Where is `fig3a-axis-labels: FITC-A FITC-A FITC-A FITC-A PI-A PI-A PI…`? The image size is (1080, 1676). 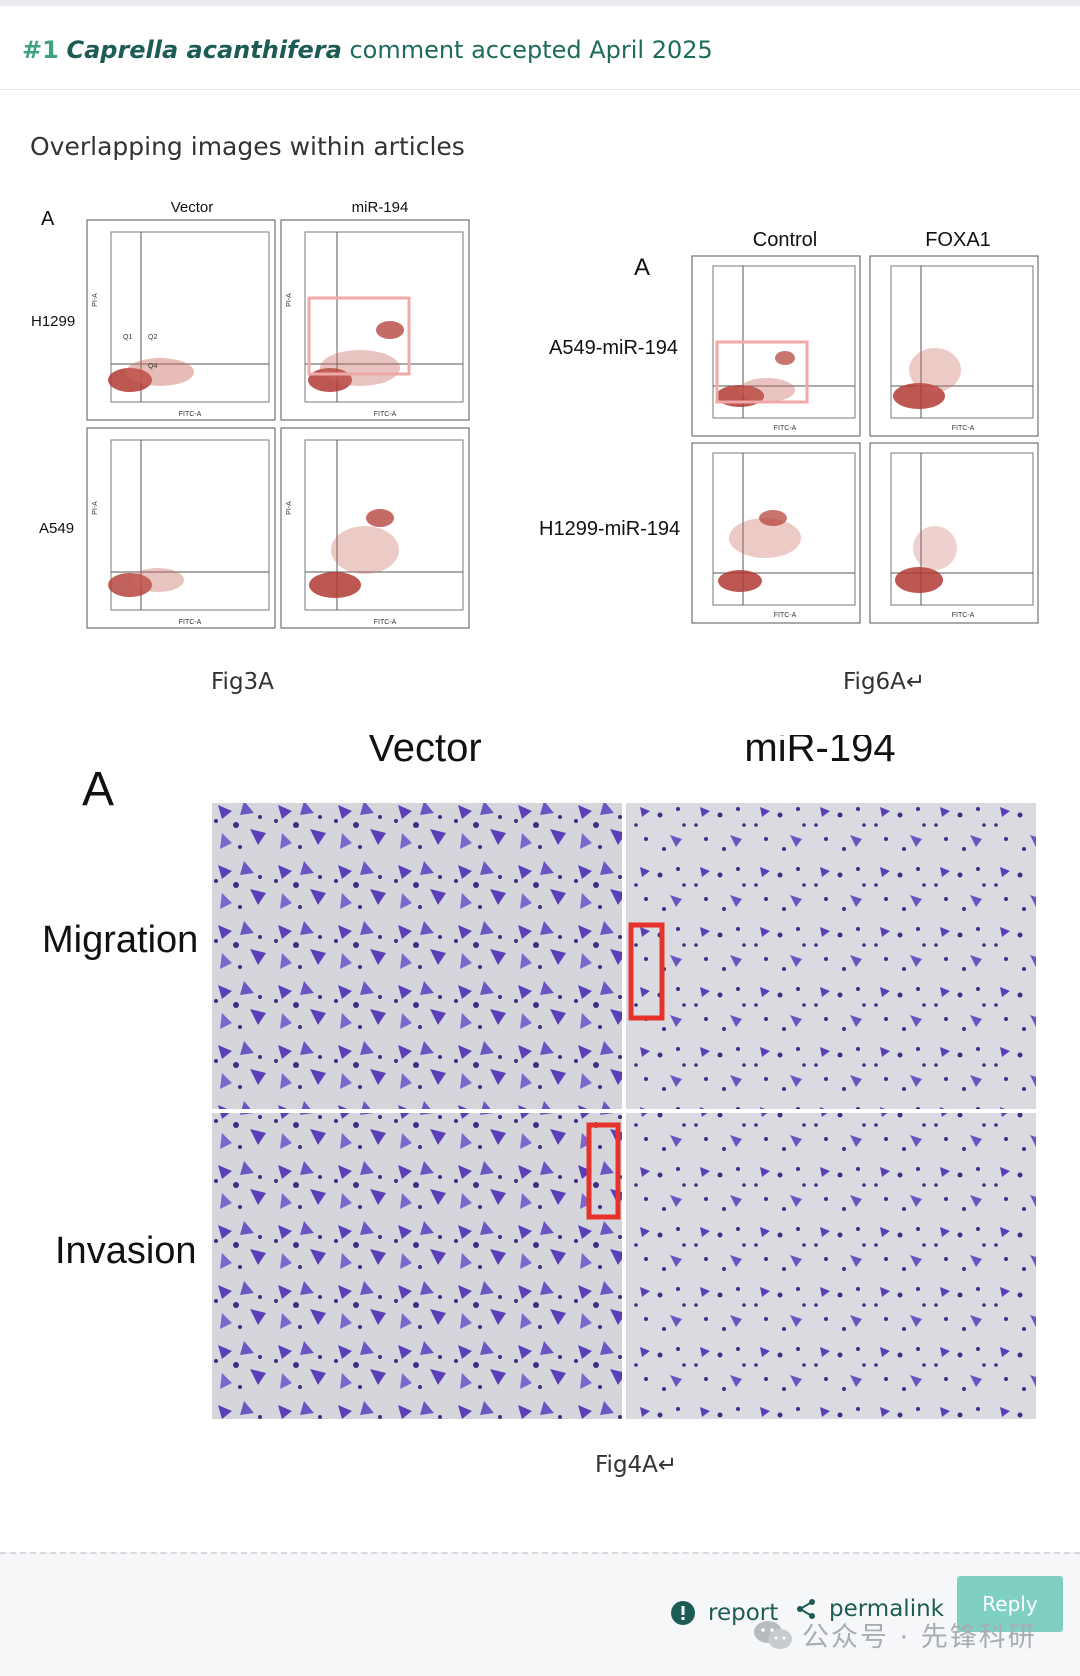 fig3a-axis-labels: FITC-A FITC-A FITC-A FITC-A PI-A PI-A PI… is located at coordinates (244, 459).